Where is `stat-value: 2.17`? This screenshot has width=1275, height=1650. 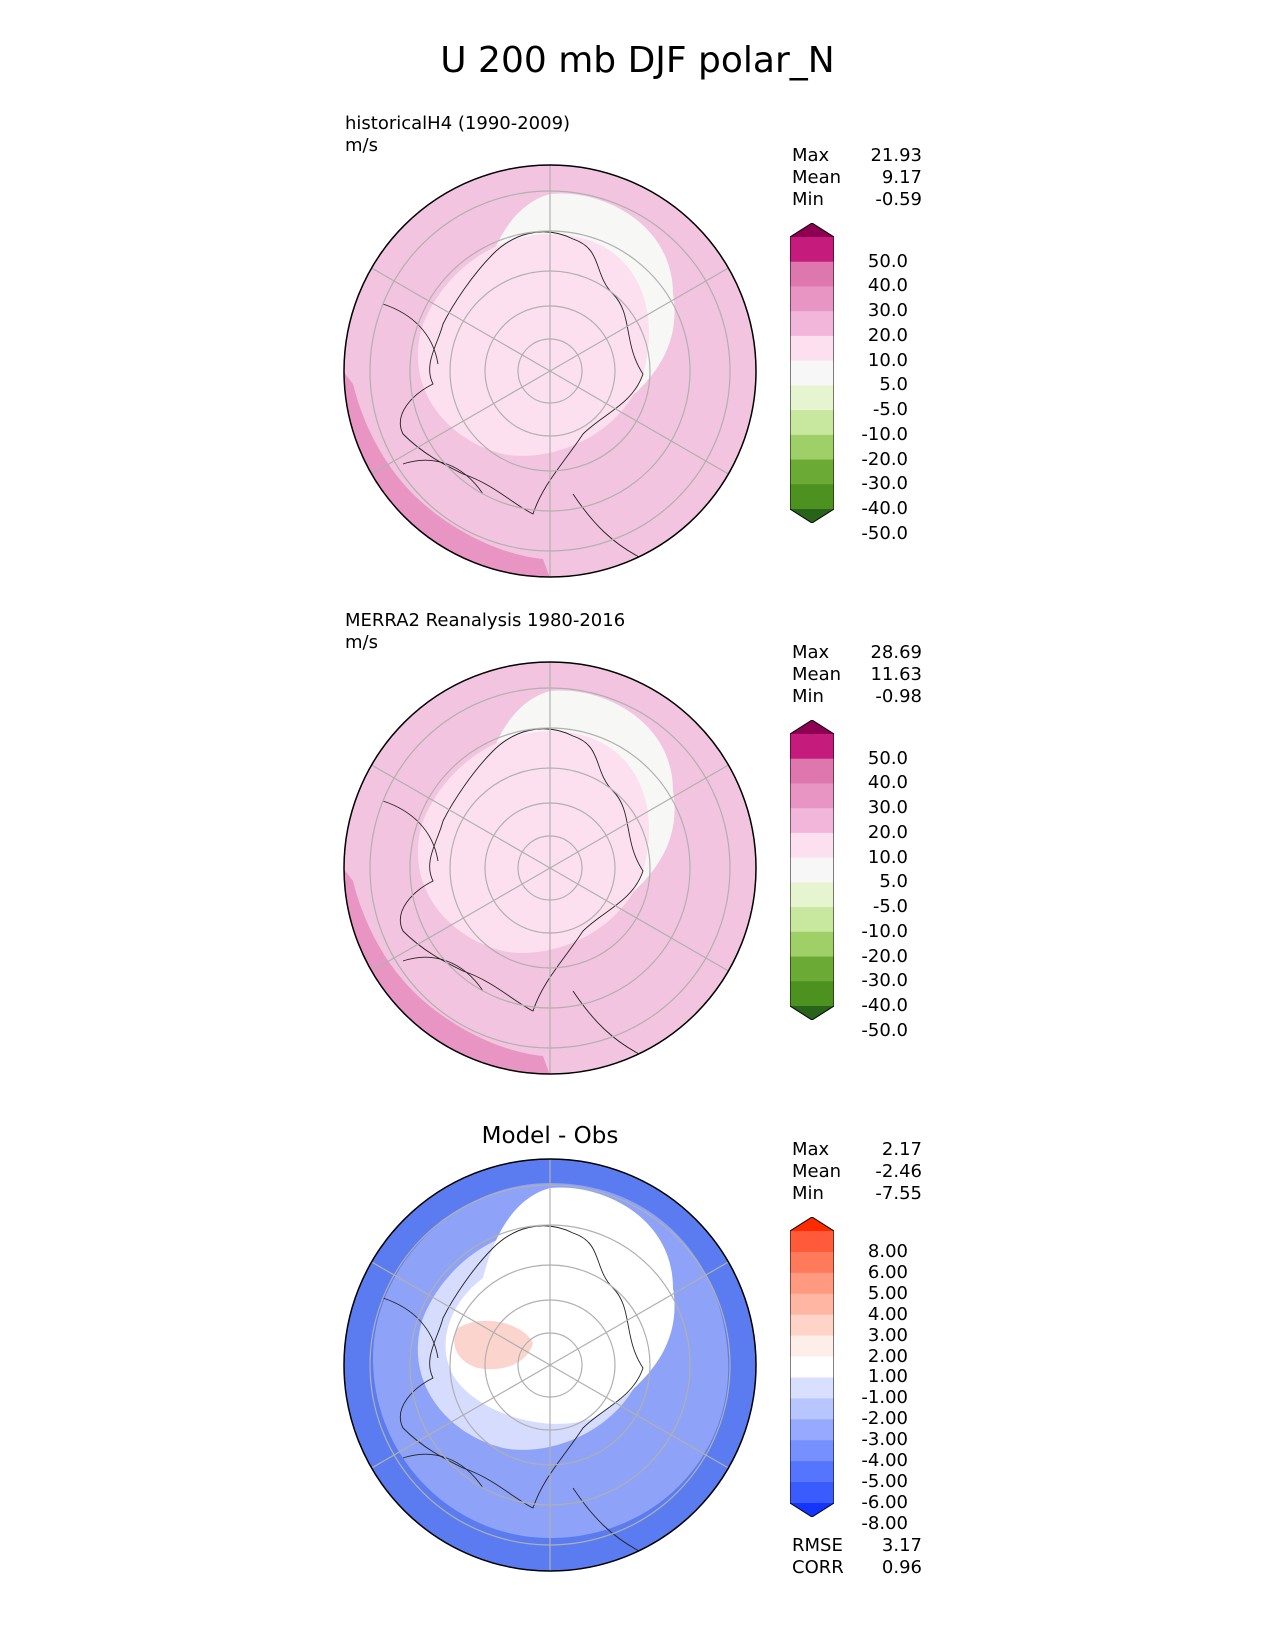
stat-value: 2.17 is located at coordinates (901, 1149).